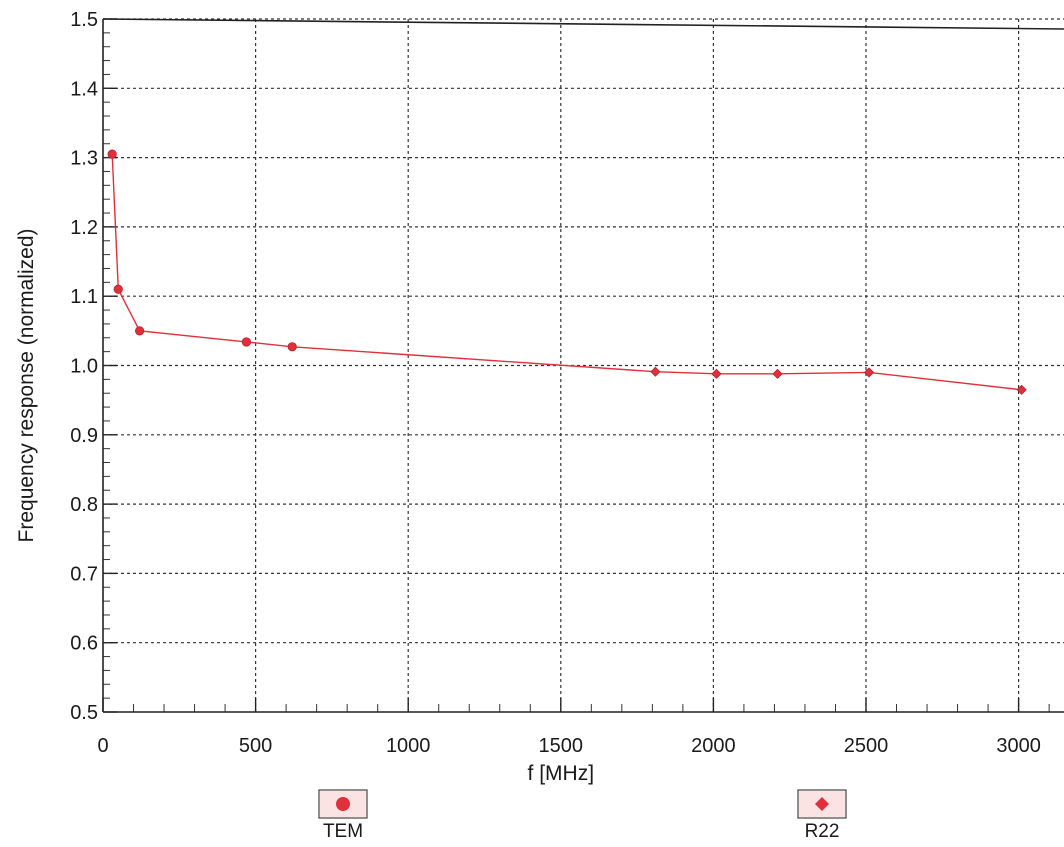 The width and height of the screenshot is (1064, 847). Describe the element at coordinates (84, 89) in the screenshot. I see `y-tick-label: 1.4` at that location.